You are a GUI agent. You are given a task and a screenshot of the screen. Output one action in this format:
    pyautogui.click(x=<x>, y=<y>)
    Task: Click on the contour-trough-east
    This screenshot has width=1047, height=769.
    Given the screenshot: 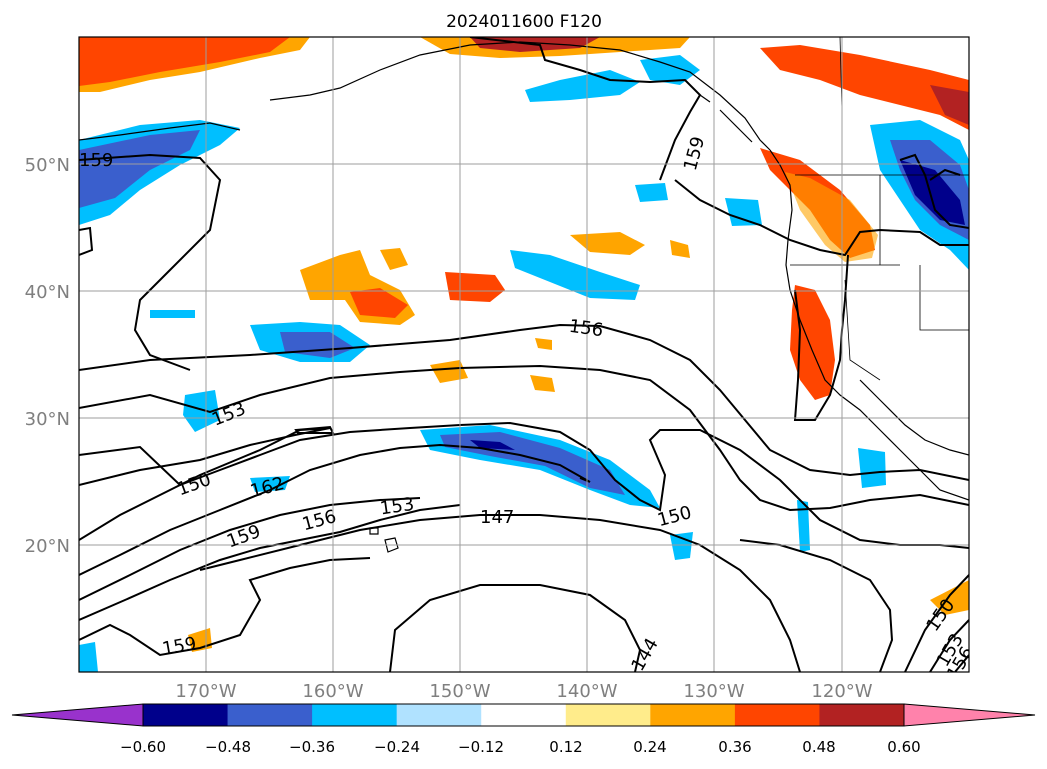 What is the action you would take?
    pyautogui.click(x=821, y=218)
    